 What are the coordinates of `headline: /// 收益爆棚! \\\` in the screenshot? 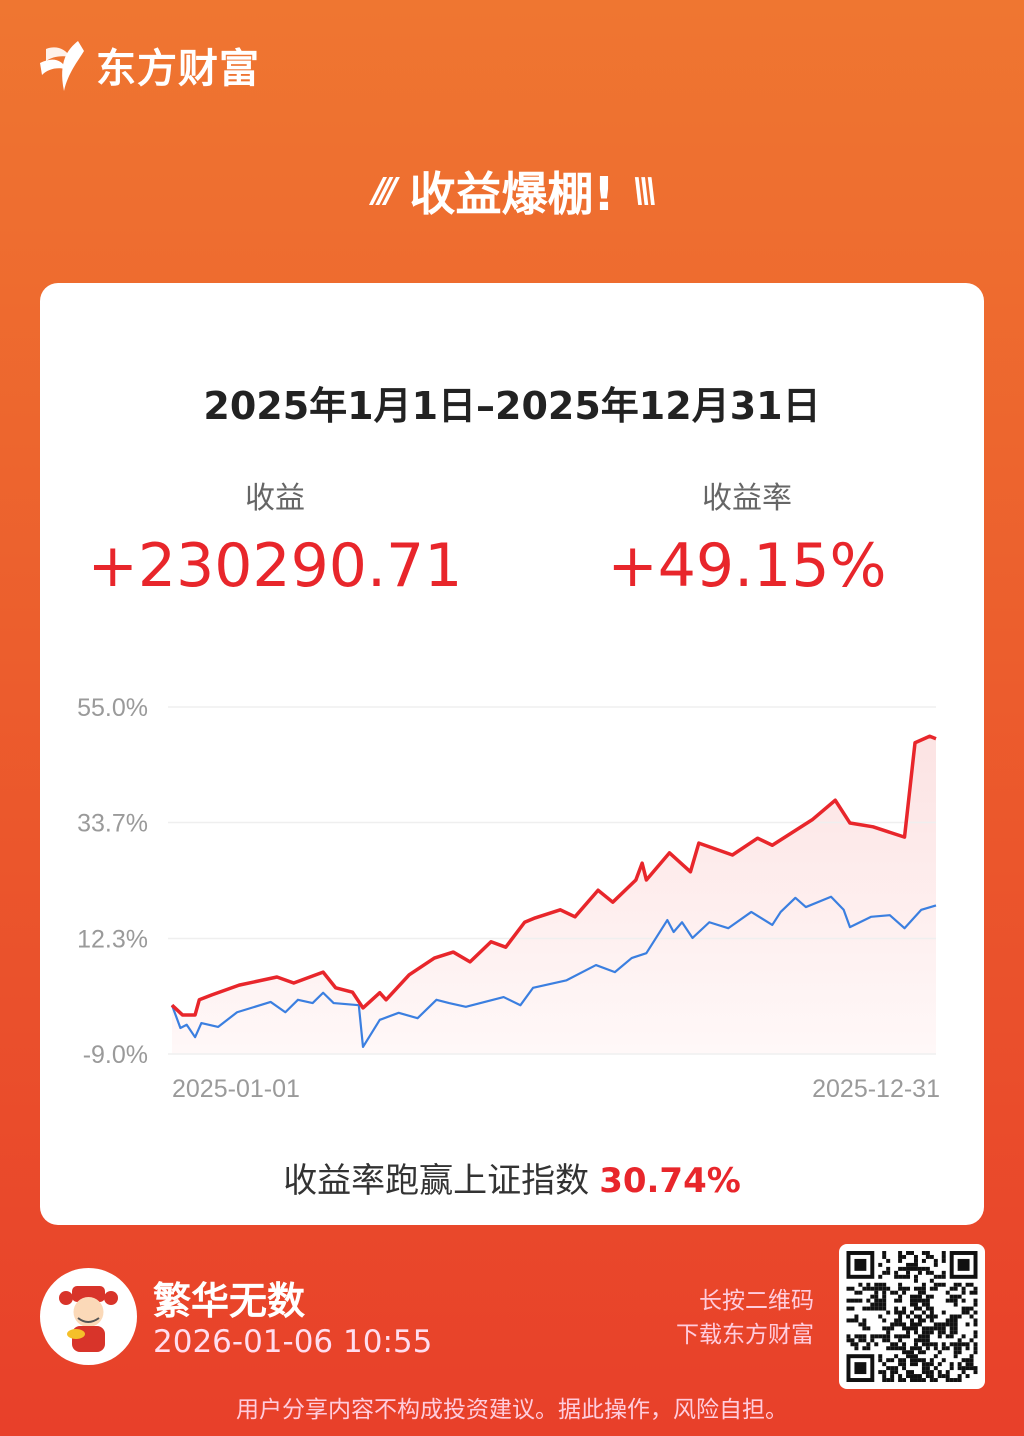 It's located at (512, 191).